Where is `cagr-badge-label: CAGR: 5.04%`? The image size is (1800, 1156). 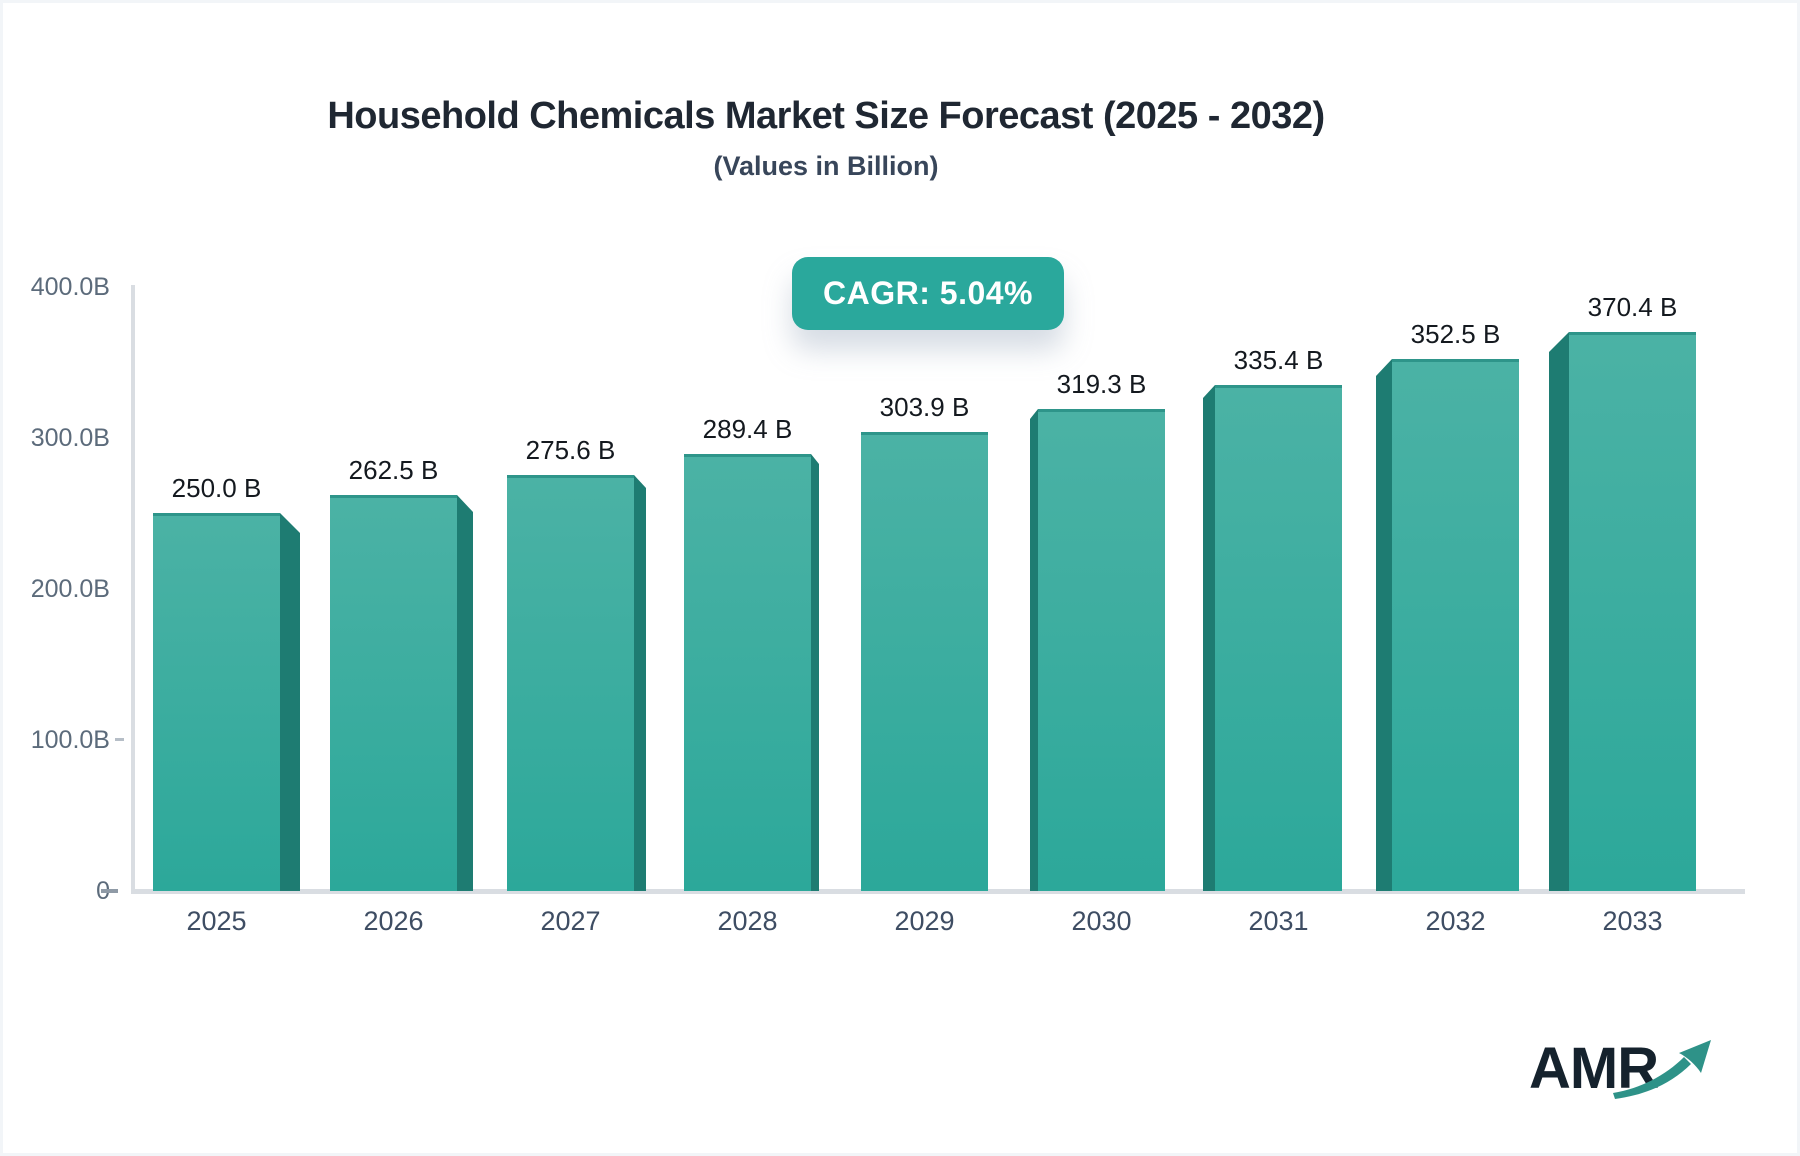 cagr-badge-label: CAGR: 5.04% is located at coordinates (928, 293).